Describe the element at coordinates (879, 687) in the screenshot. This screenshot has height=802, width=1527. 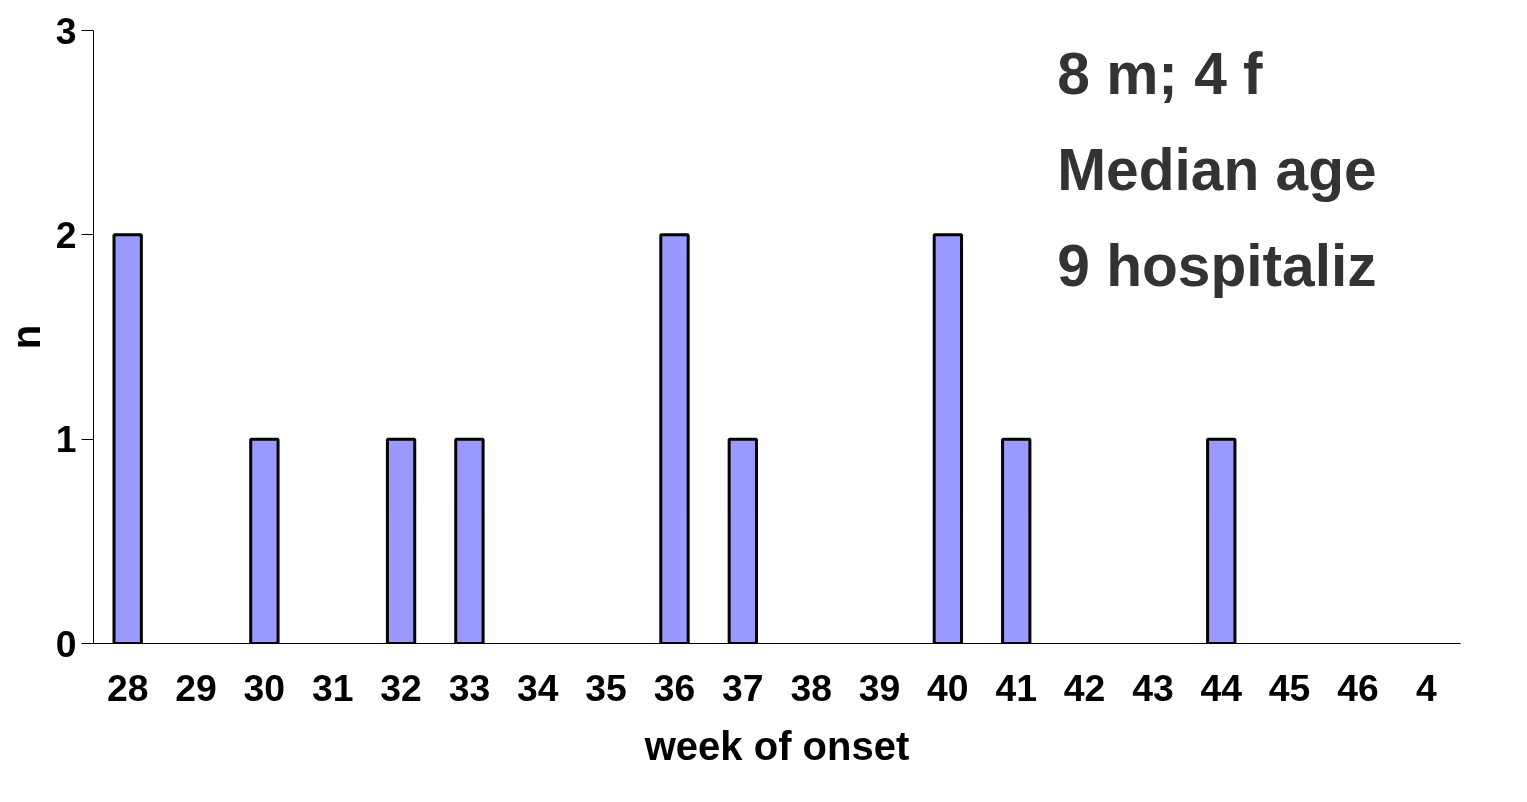
I see `x-tick-label: 39` at that location.